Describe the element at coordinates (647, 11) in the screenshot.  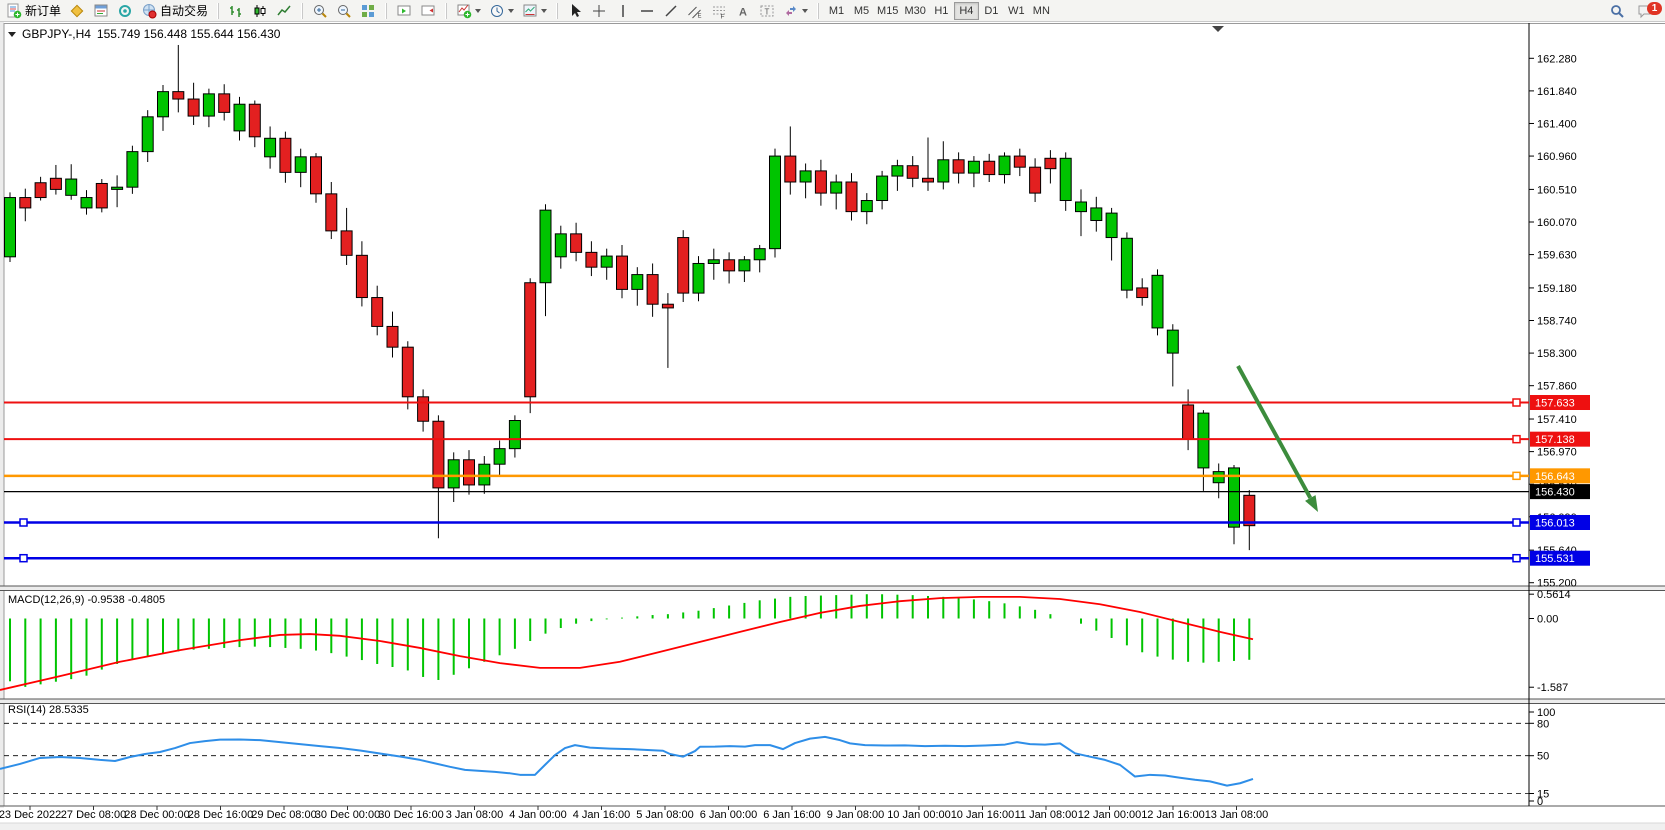
I see `horizontal-line-button` at that location.